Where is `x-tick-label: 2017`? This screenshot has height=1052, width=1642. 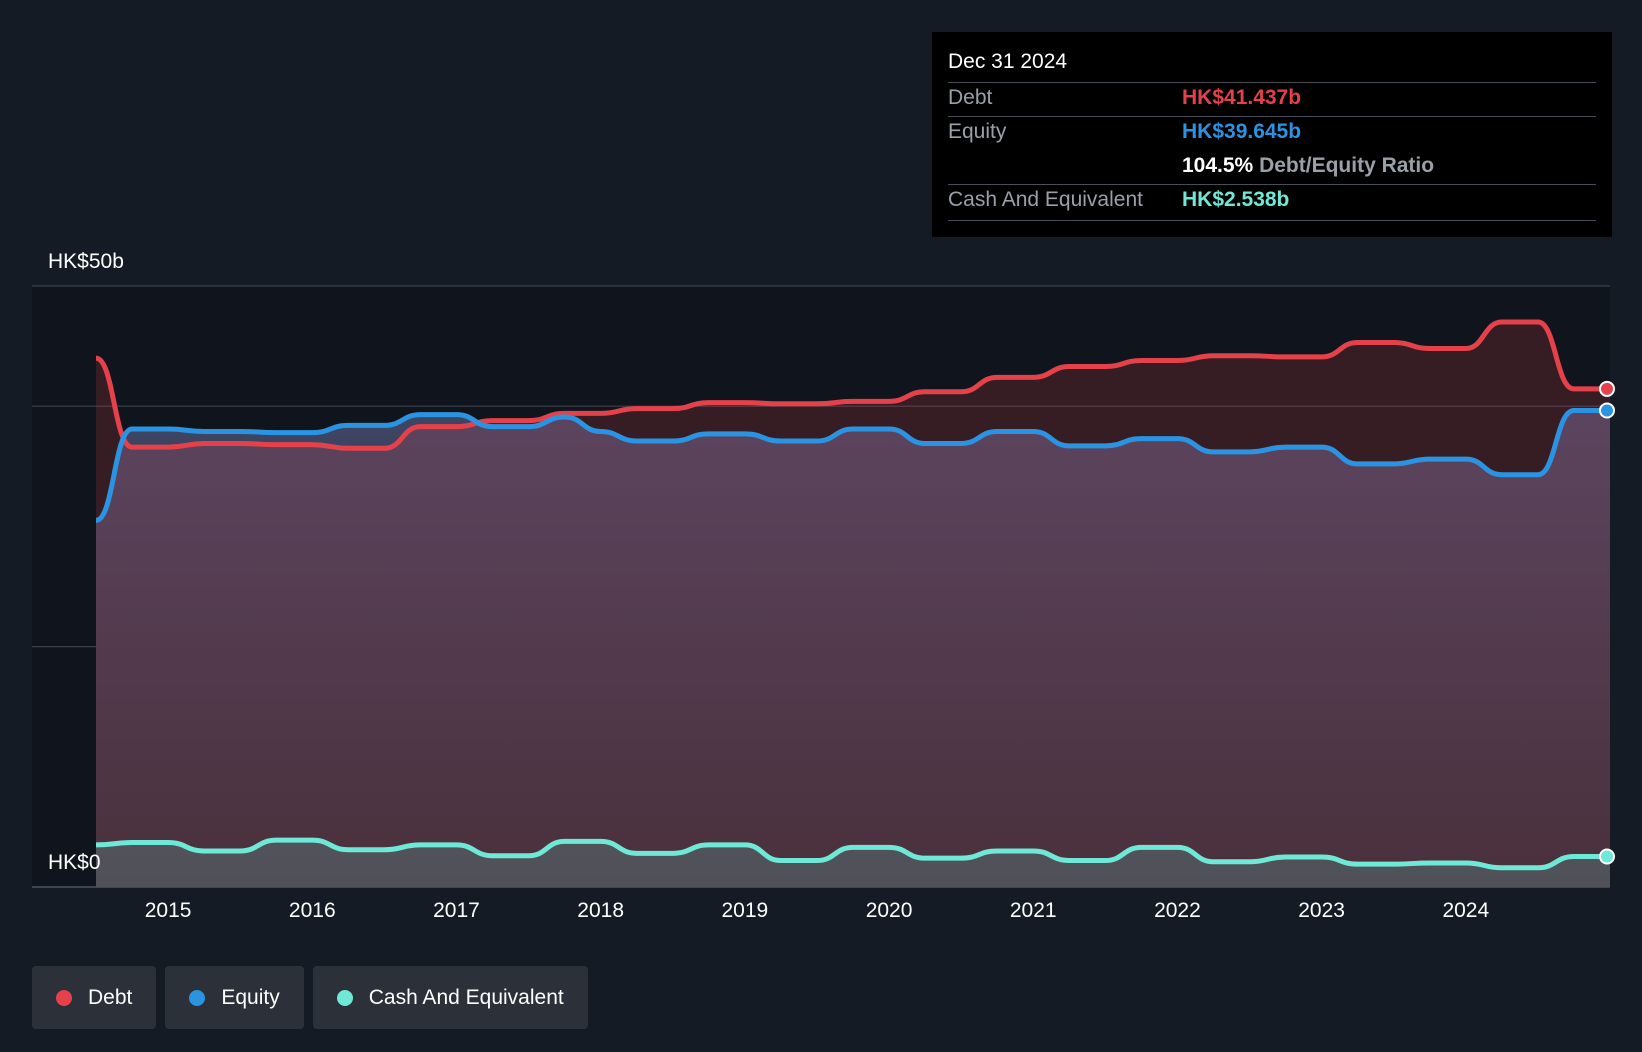
x-tick-label: 2017 is located at coordinates (456, 910).